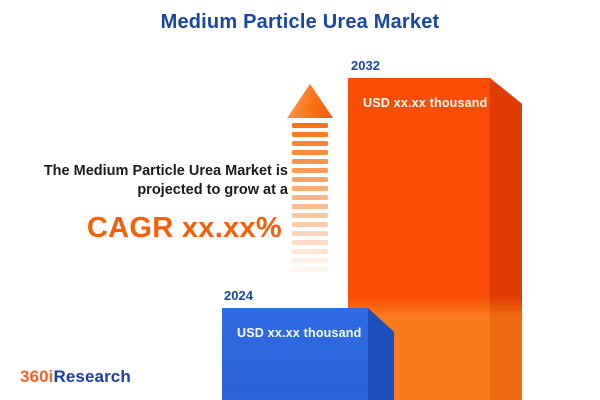 The width and height of the screenshot is (600, 400). I want to click on bar-2032-value-label: USD xx.xx thousand, so click(425, 103).